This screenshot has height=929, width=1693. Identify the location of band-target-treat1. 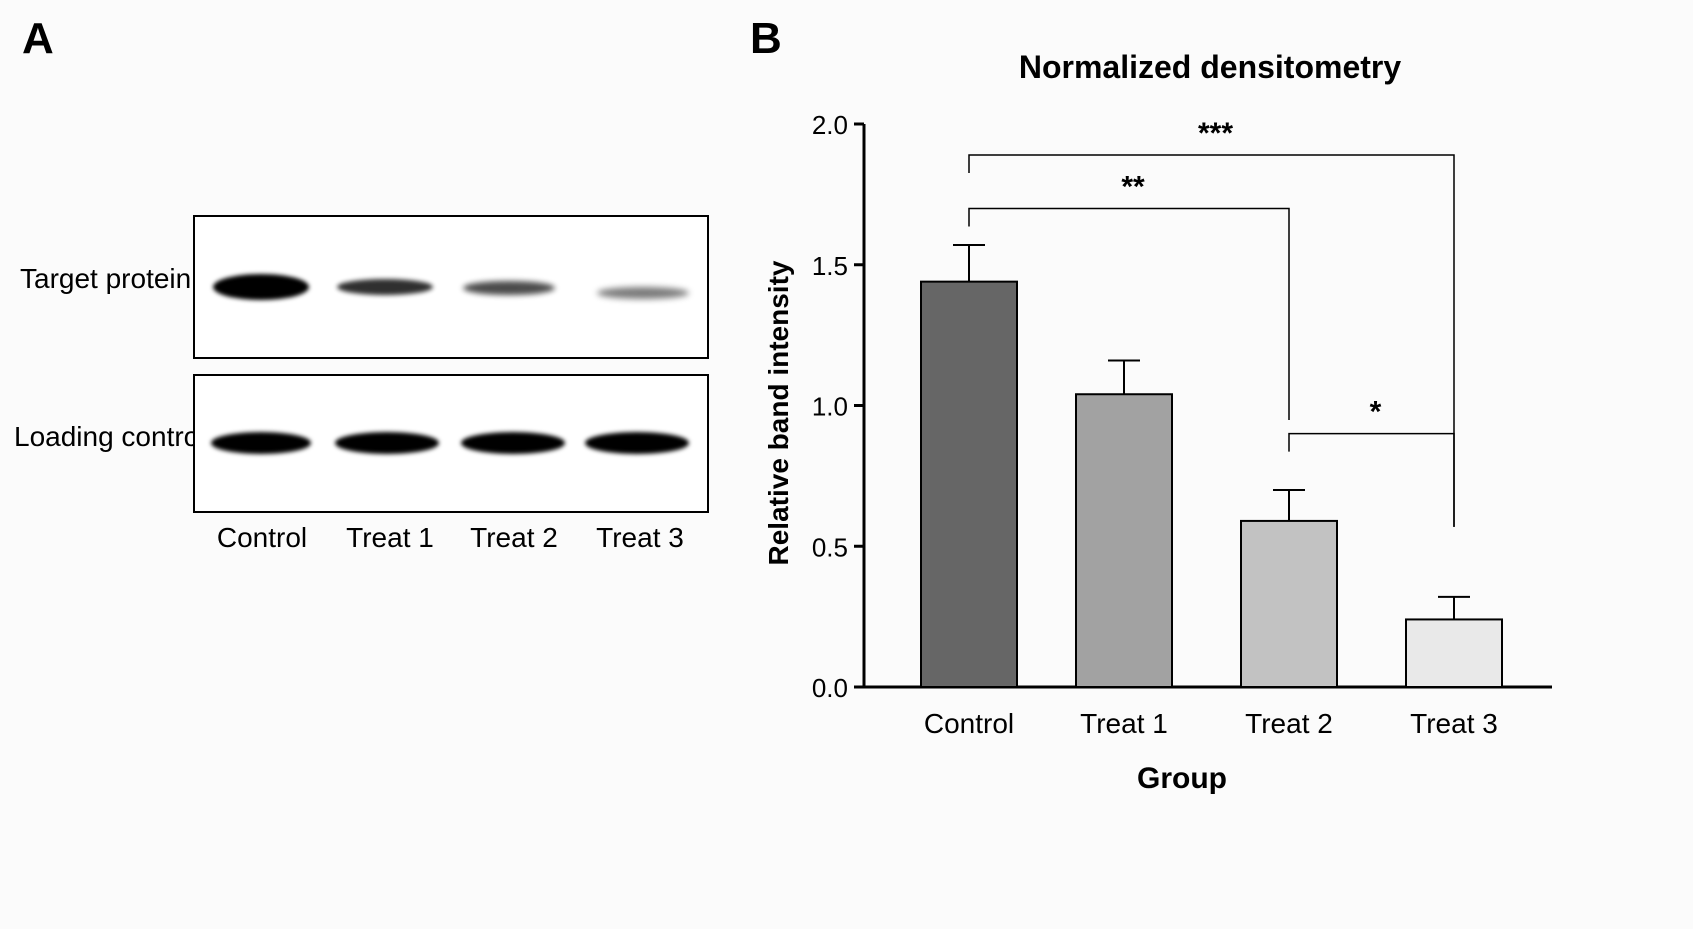
(385, 287).